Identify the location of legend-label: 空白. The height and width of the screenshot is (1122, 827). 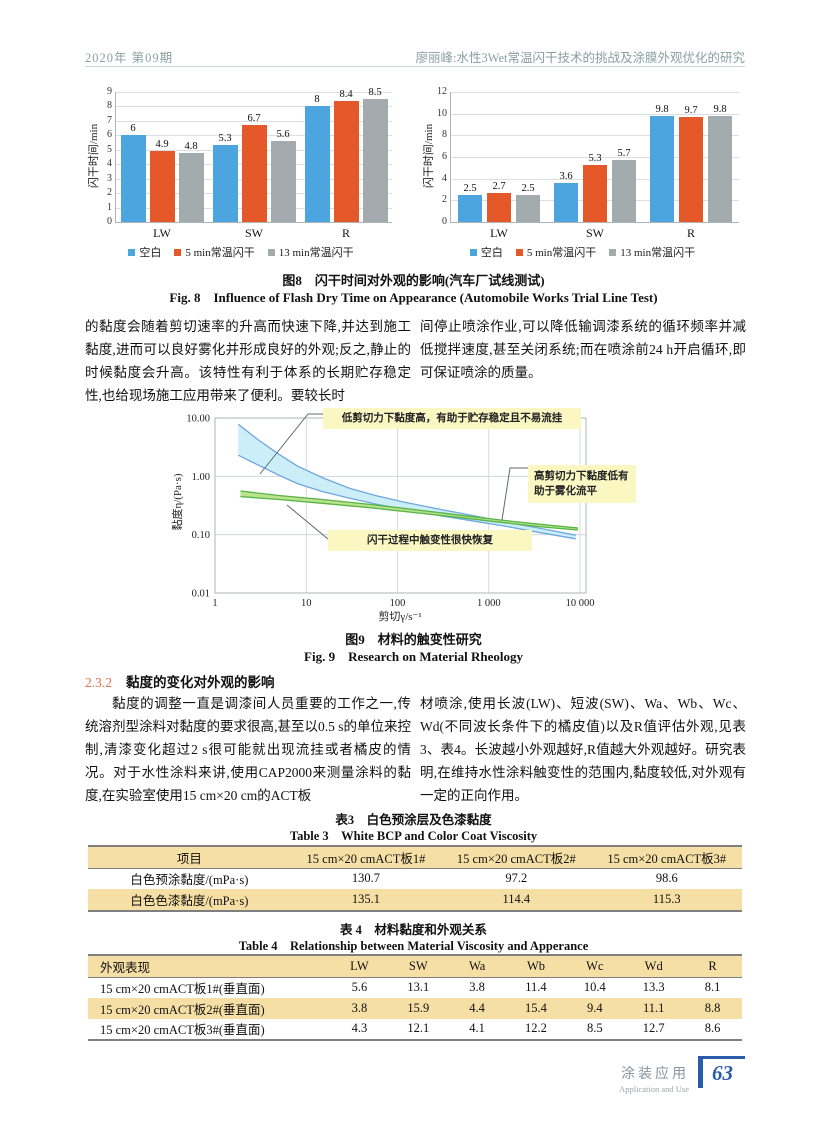
(150, 253).